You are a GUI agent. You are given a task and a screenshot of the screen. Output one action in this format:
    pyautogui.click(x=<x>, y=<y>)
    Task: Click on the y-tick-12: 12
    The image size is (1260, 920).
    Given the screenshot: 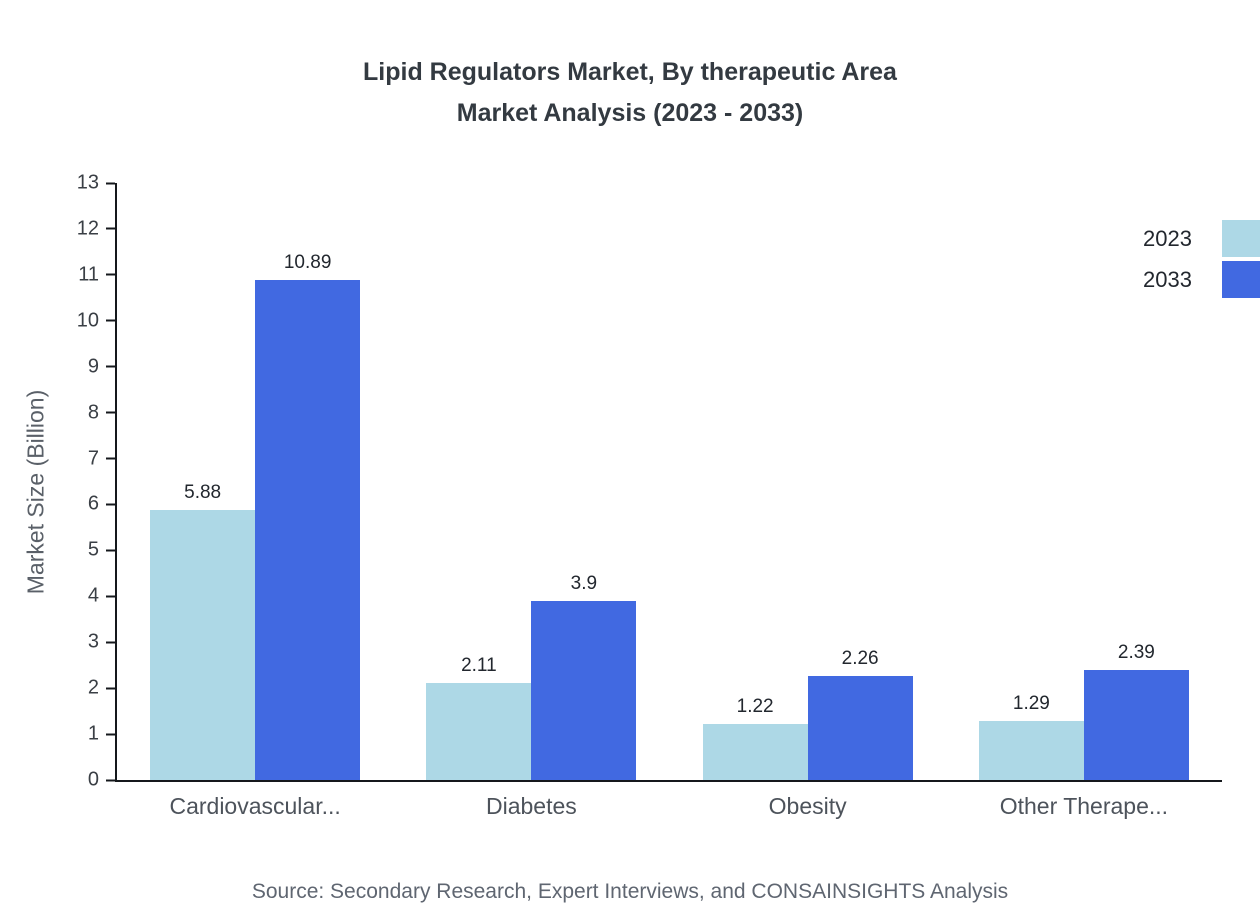 What is the action you would take?
    pyautogui.click(x=72, y=228)
    